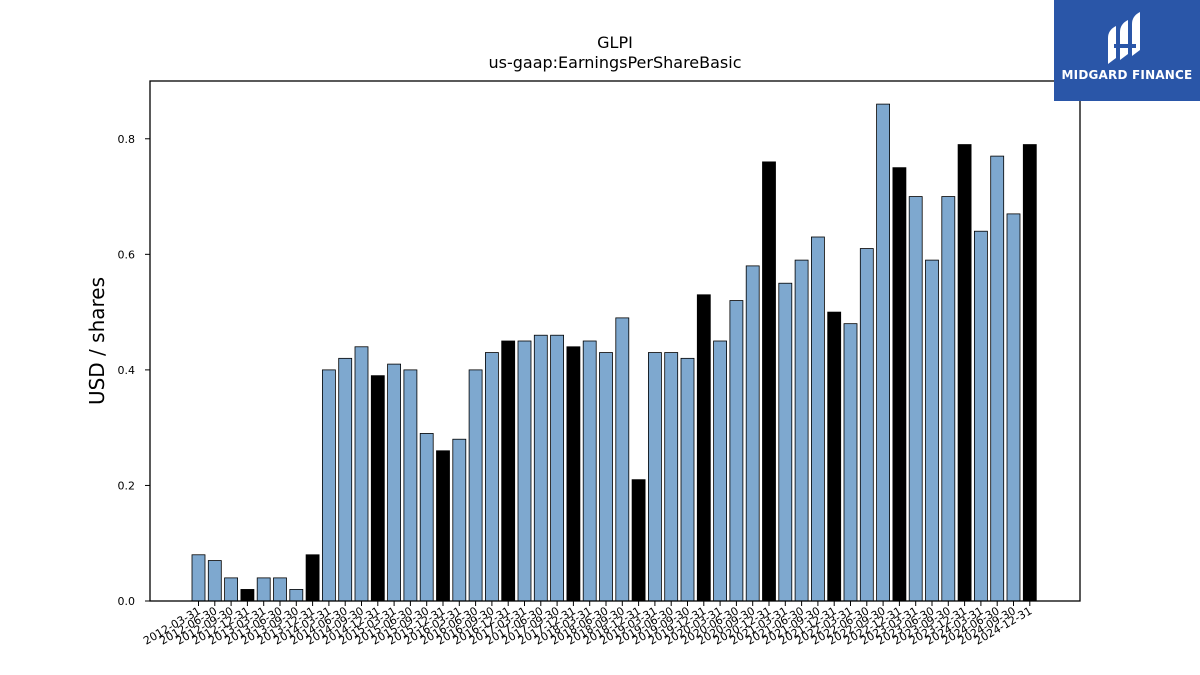  What do you see at coordinates (127, 485) in the screenshot?
I see `y-tick-label: 0.2` at bounding box center [127, 485].